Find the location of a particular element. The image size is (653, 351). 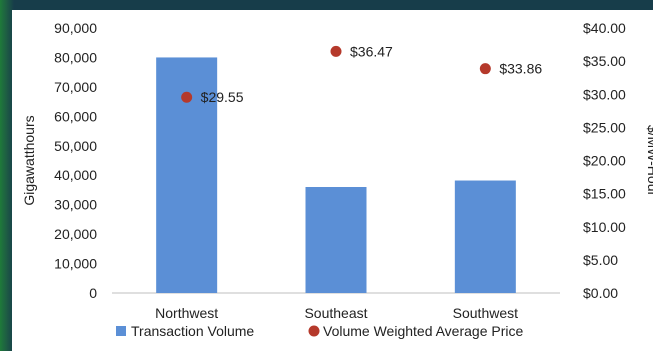

y-tick-label: 40,000 is located at coordinates (75, 175).